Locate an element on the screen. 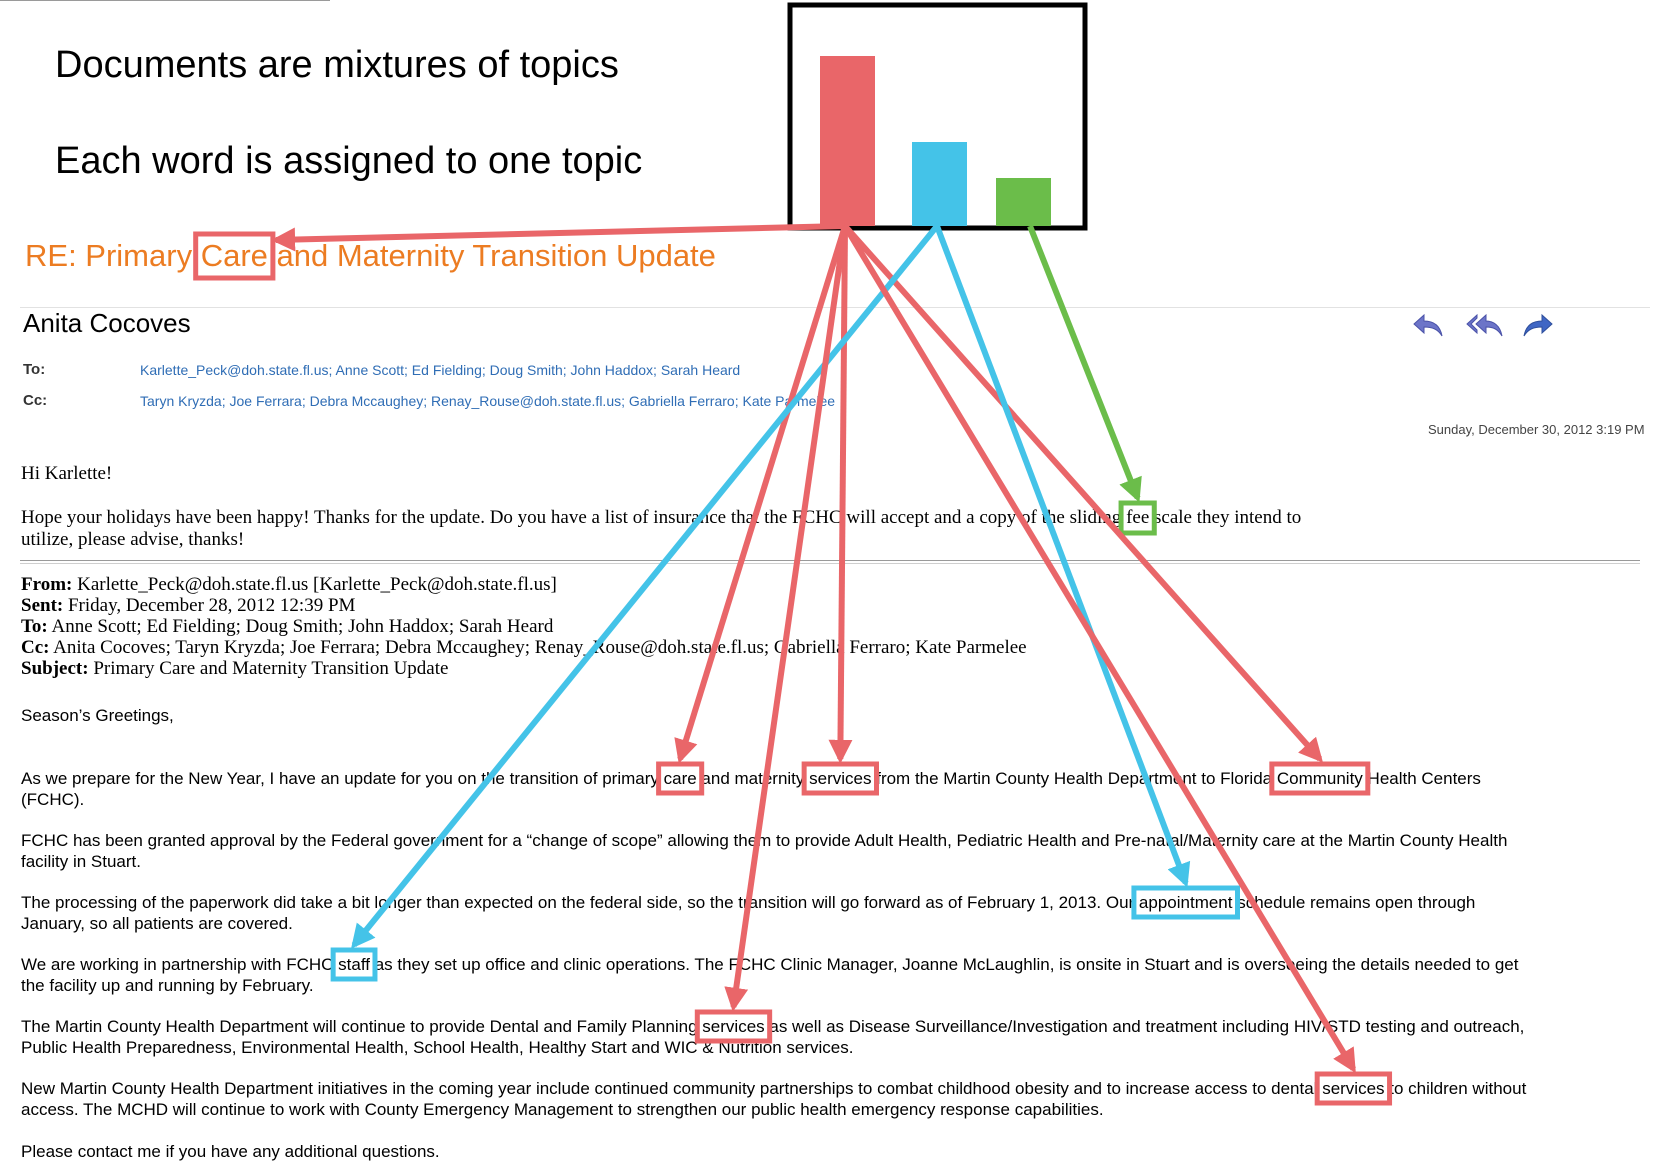 The height and width of the screenshot is (1175, 1663). heading-assignment: Each word is assigned to one topic is located at coordinates (349, 161).